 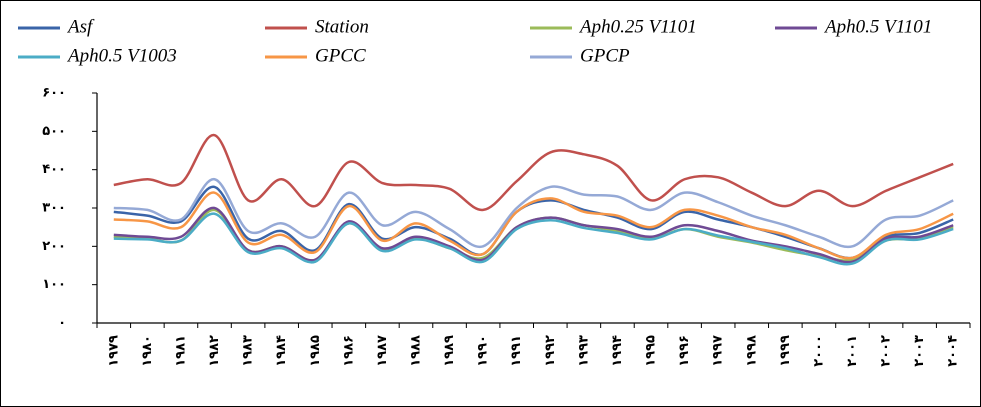 I want to click on x-tick-label: ۱۹۸۱, so click(x=180, y=351).